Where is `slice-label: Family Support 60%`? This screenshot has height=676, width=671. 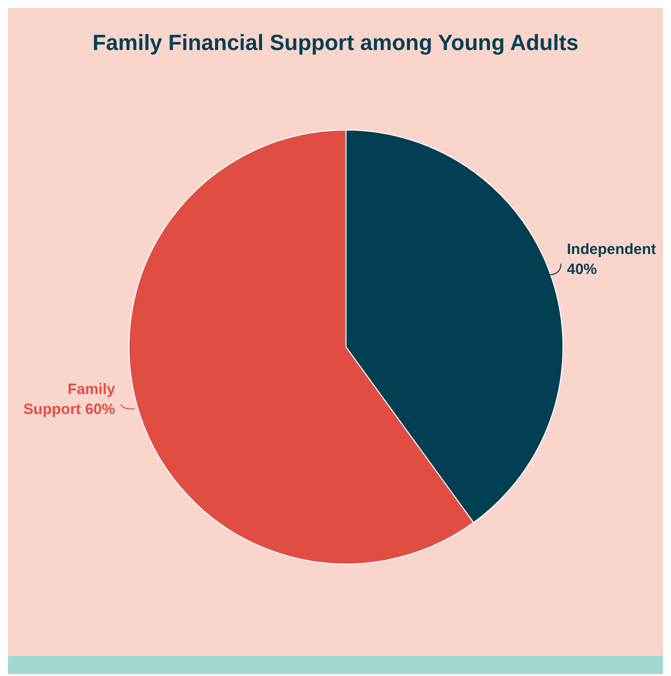 slice-label: Family Support 60% is located at coordinates (69, 399).